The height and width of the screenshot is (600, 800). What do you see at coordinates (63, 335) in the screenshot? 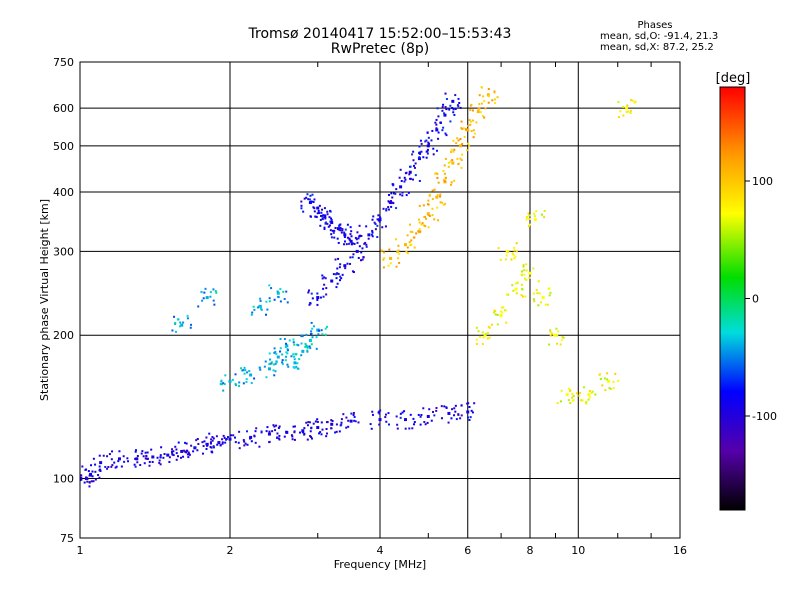
I see `y-tick-label: 200` at bounding box center [63, 335].